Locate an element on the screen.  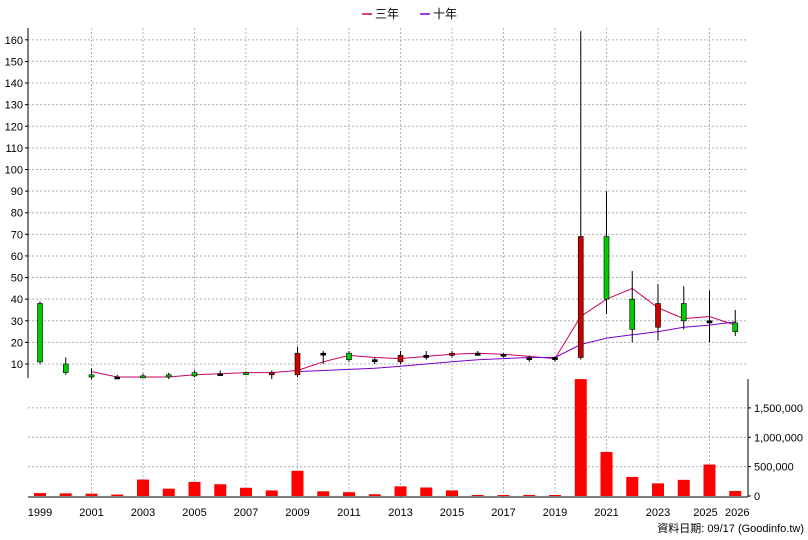
candle-2017 is located at coordinates (503, 355).